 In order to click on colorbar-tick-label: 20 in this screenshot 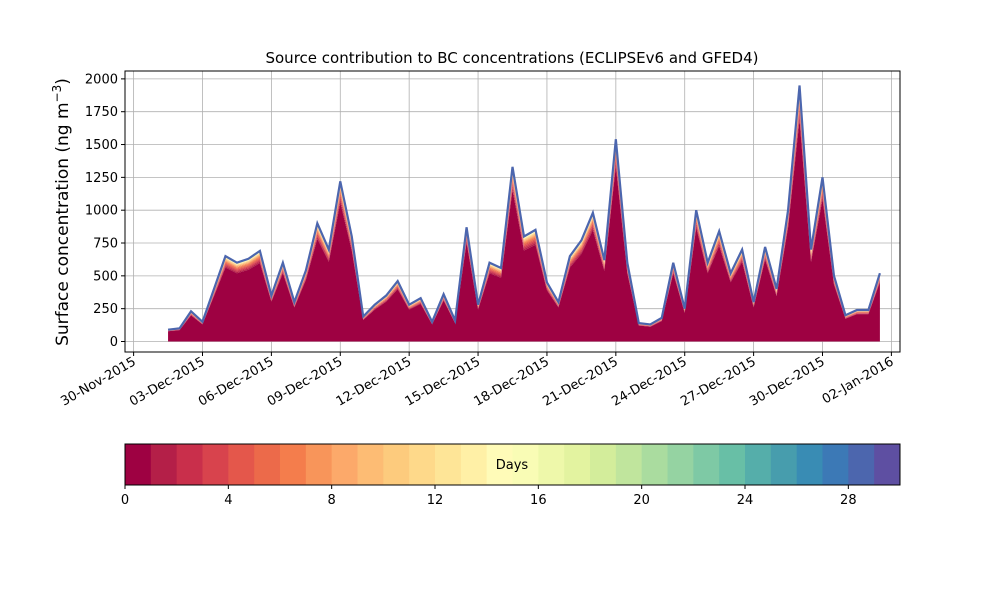, I will do `click(641, 500)`.